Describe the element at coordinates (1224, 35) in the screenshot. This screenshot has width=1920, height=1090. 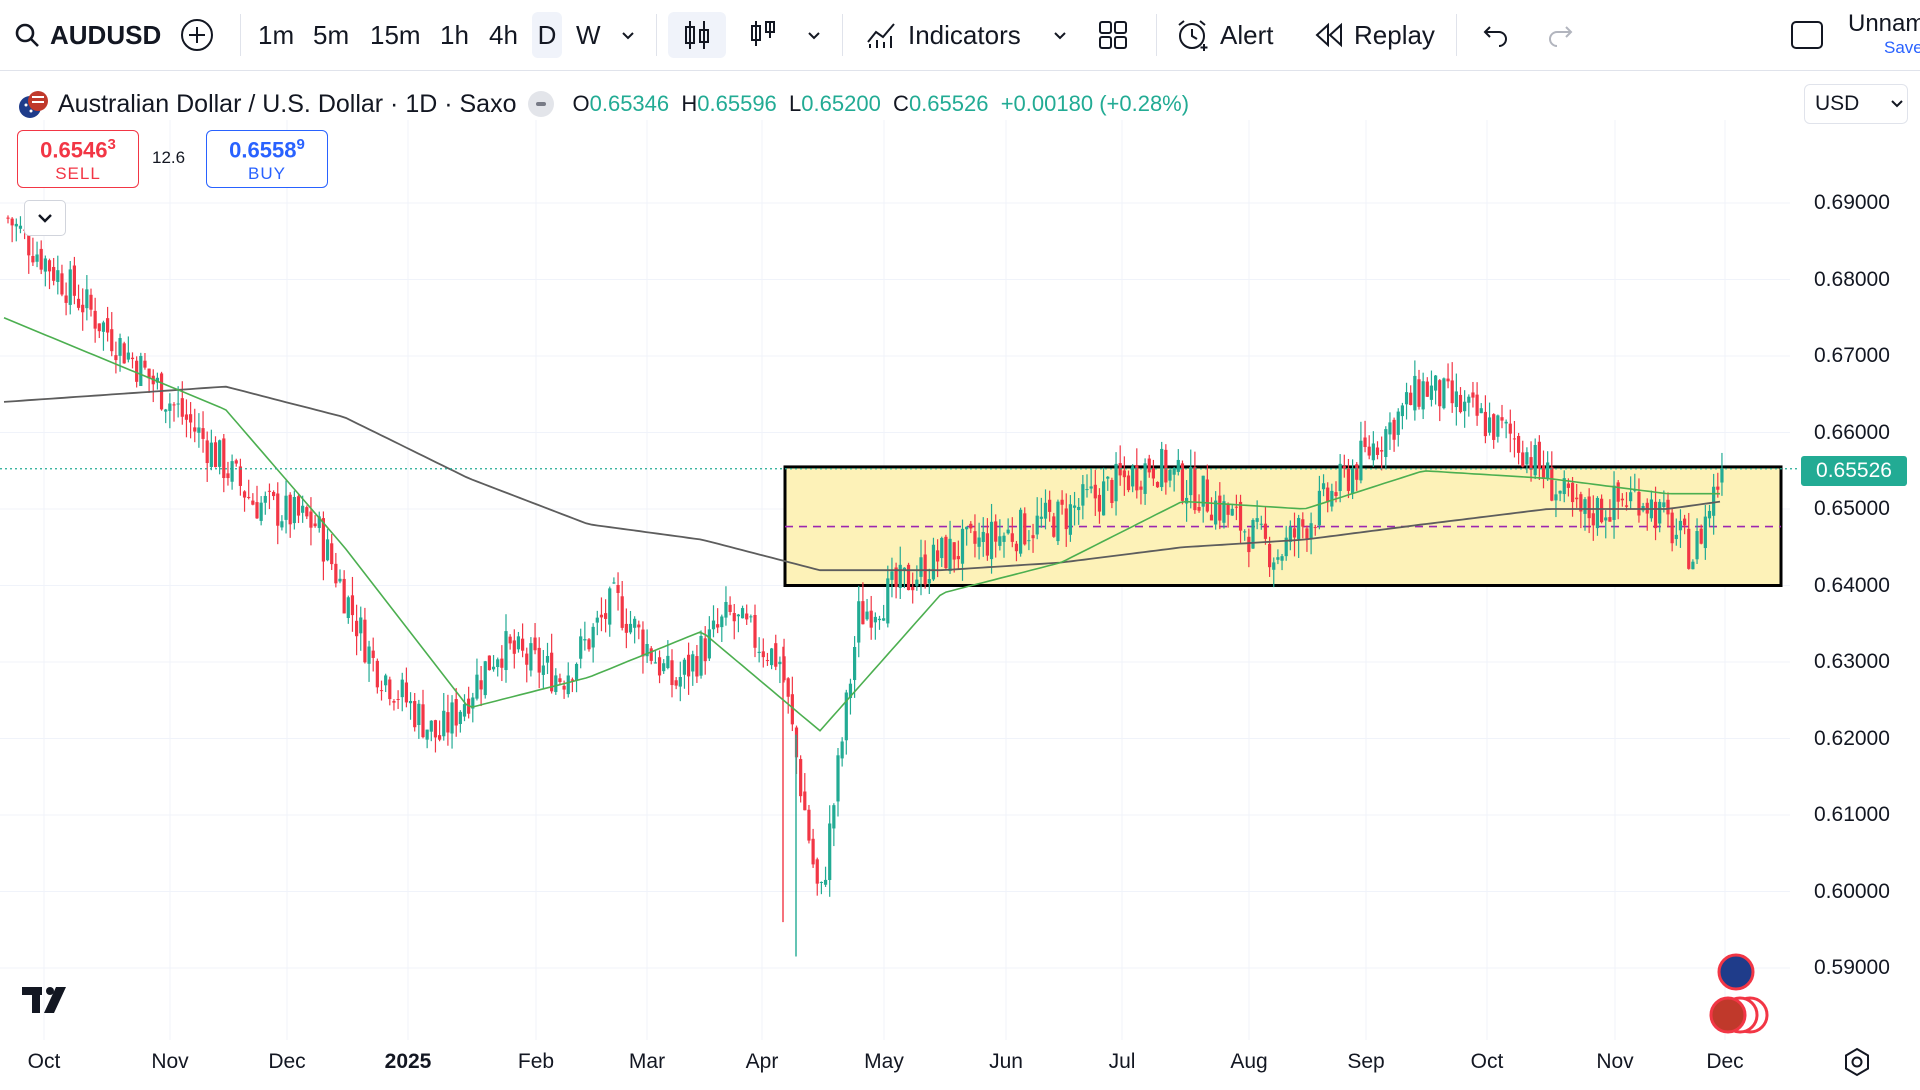
I see `alert-button: Alert` at that location.